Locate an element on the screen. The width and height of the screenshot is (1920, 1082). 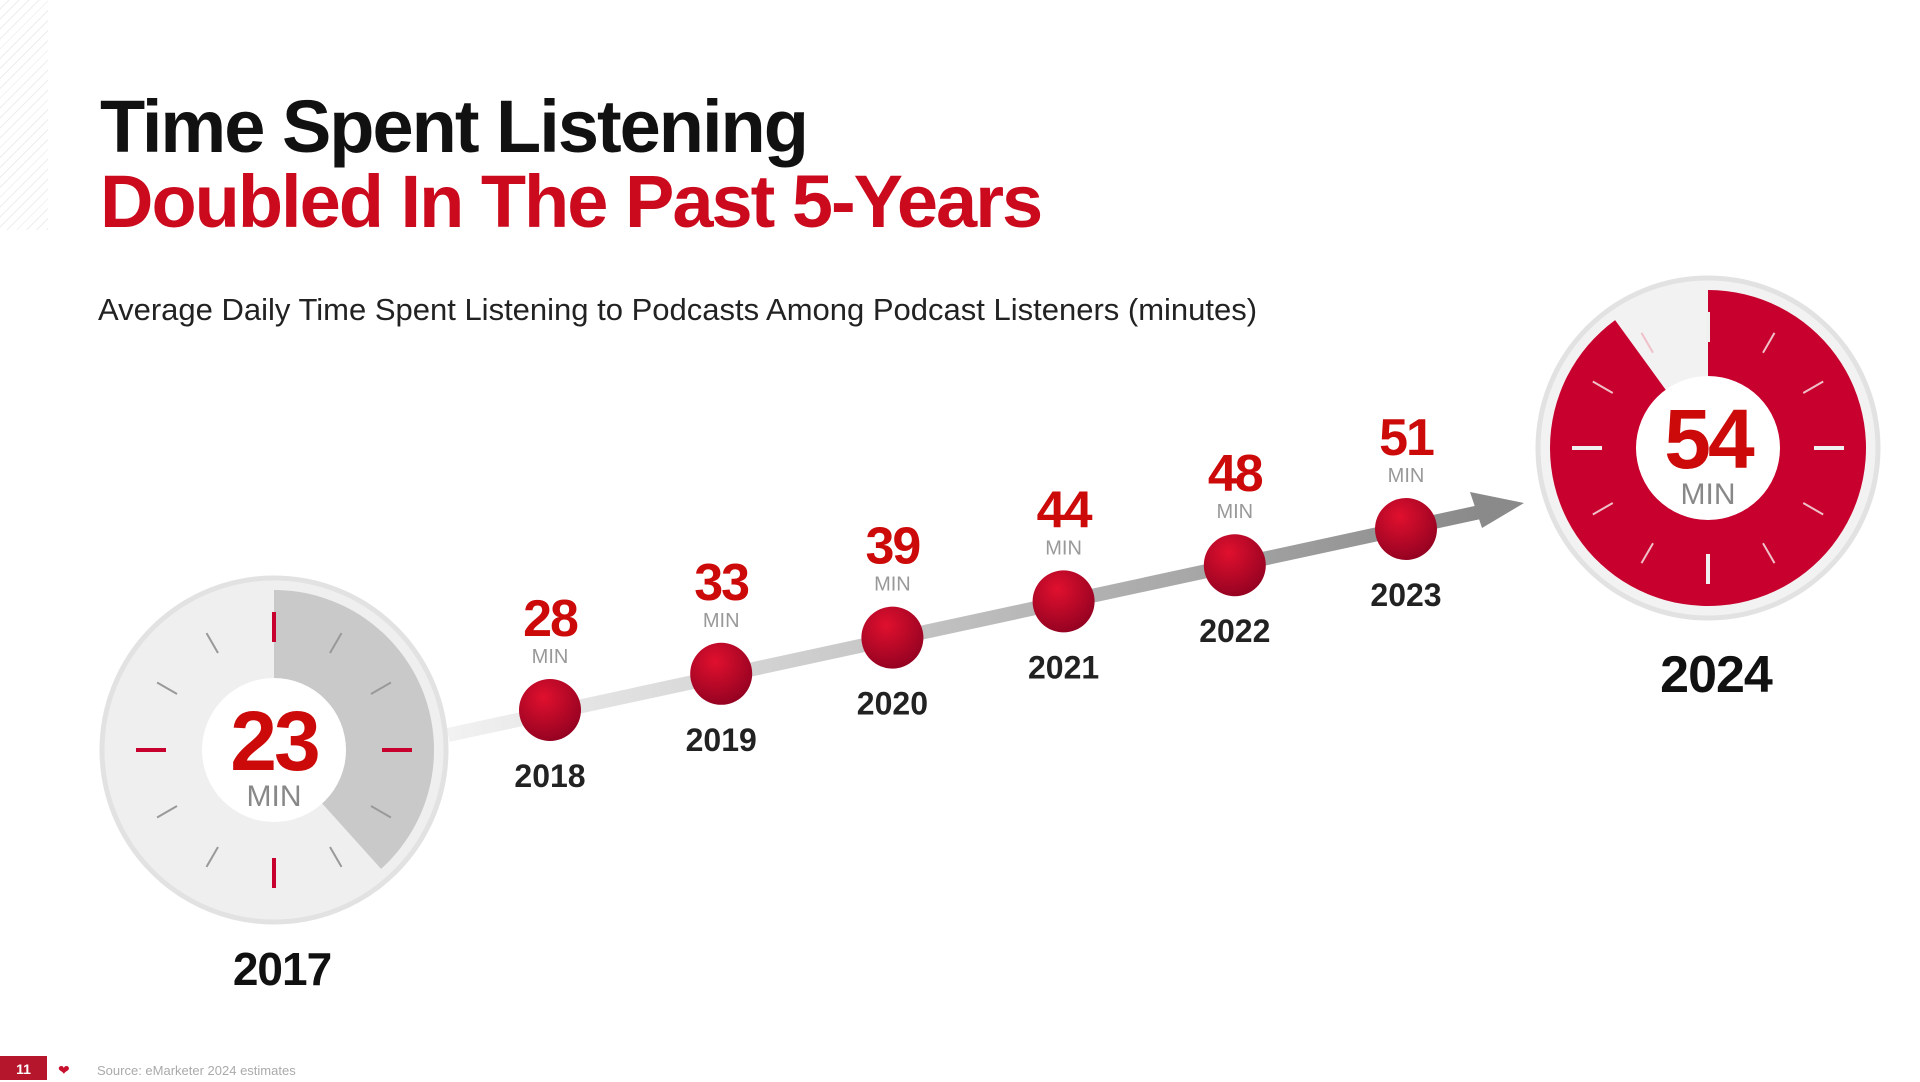
year-label: 2024 is located at coordinates (1716, 675).